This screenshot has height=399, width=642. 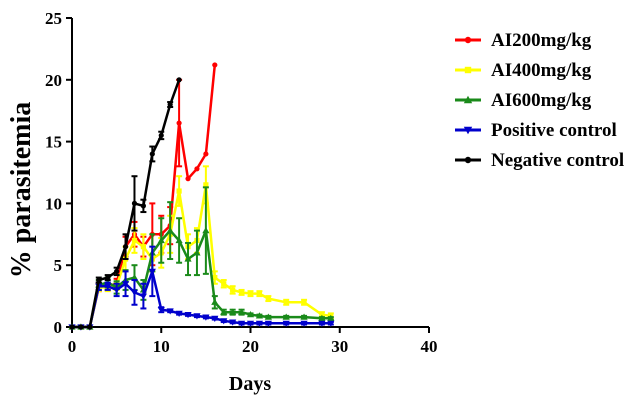 What do you see at coordinates (21, 190) in the screenshot?
I see `y-axis-title: % parasitemia` at bounding box center [21, 190].